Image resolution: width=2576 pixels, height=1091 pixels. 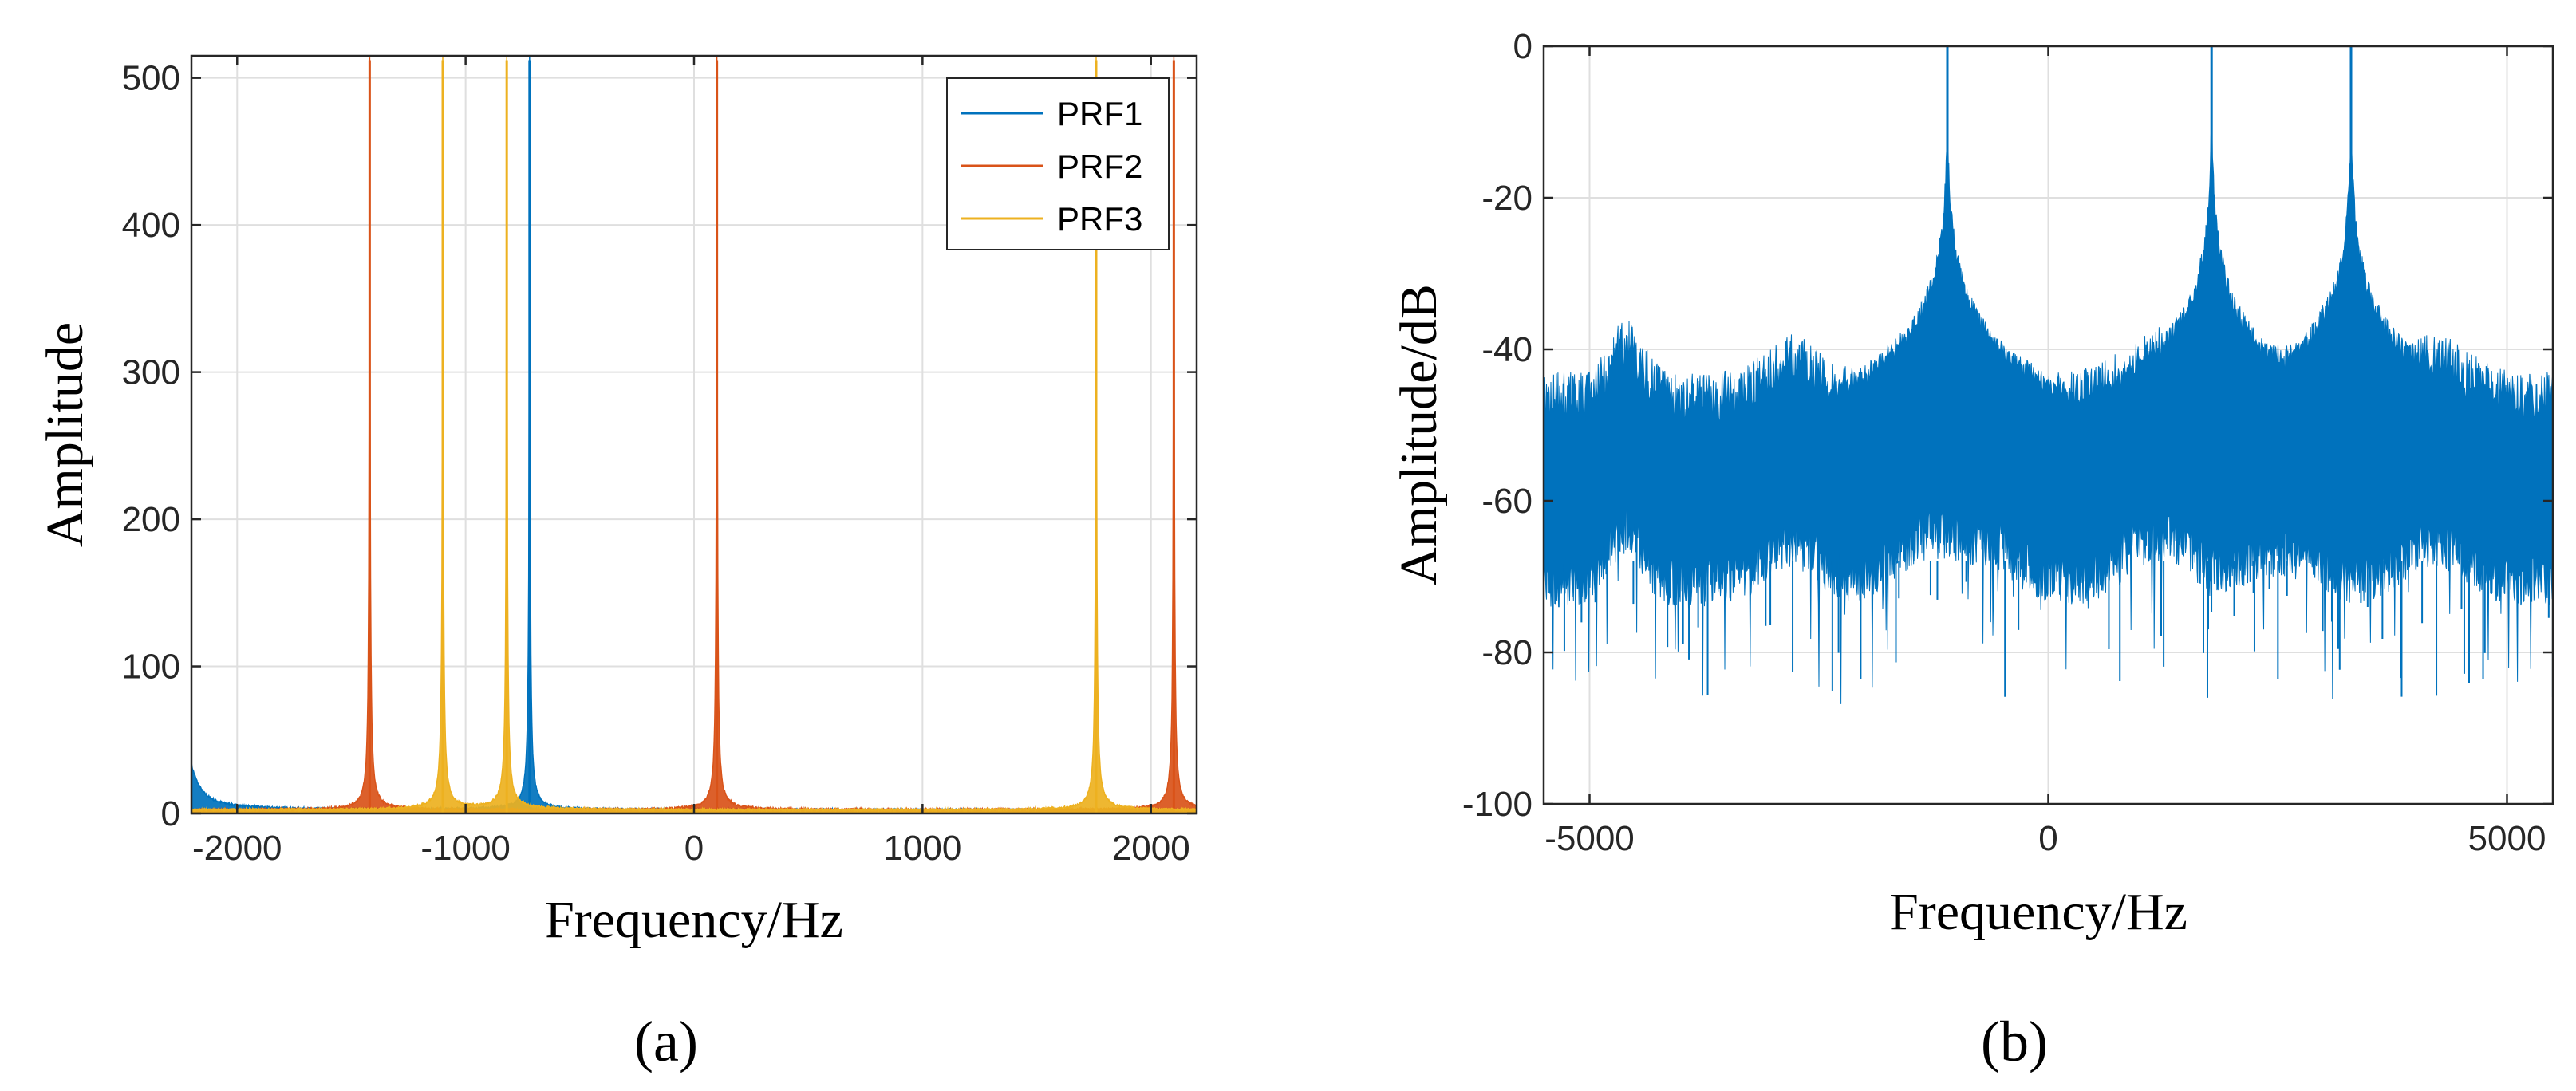 What do you see at coordinates (1099, 219) in the screenshot?
I see `legend-label-prf3: PRF3` at bounding box center [1099, 219].